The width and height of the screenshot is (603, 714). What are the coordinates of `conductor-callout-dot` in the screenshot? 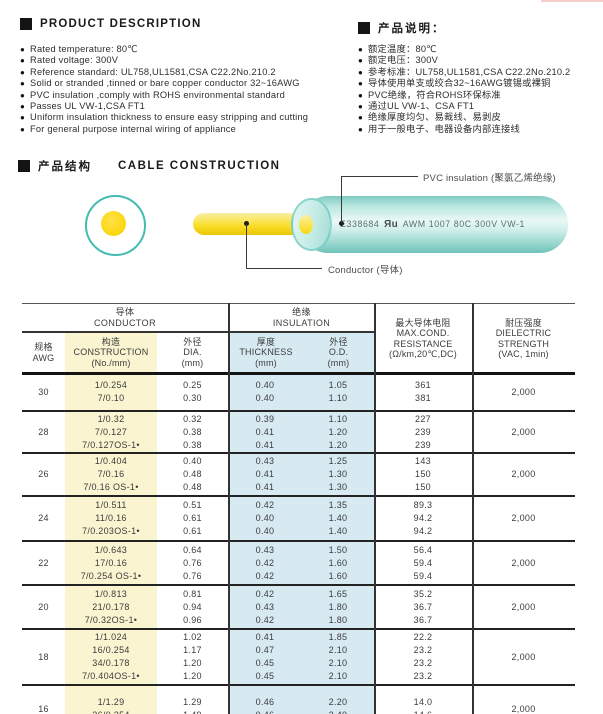 It's located at (246, 223).